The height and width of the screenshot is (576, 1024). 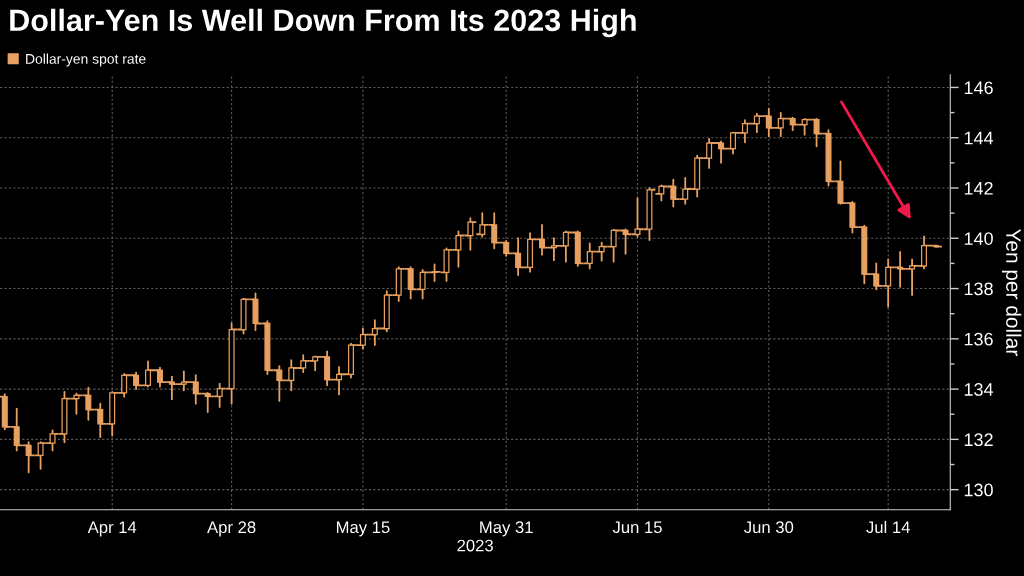 What do you see at coordinates (637, 527) in the screenshot?
I see `x-tick-label: Jun 15` at bounding box center [637, 527].